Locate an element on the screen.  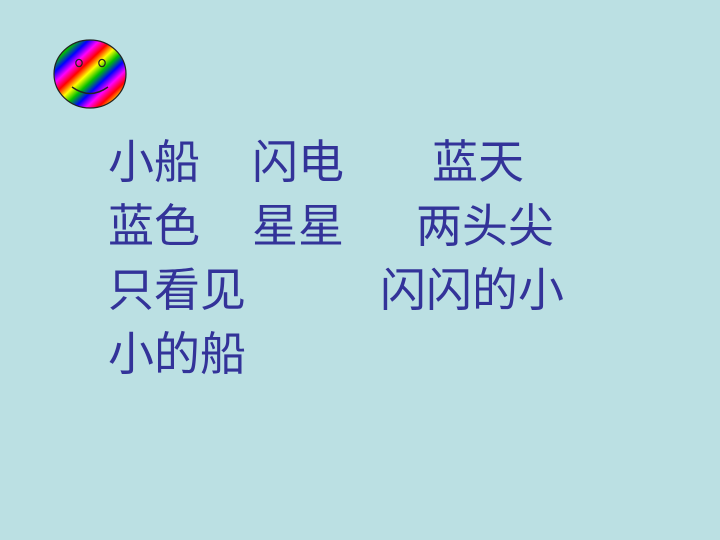
word-1-3: 蓝天 is located at coordinates (478, 162).